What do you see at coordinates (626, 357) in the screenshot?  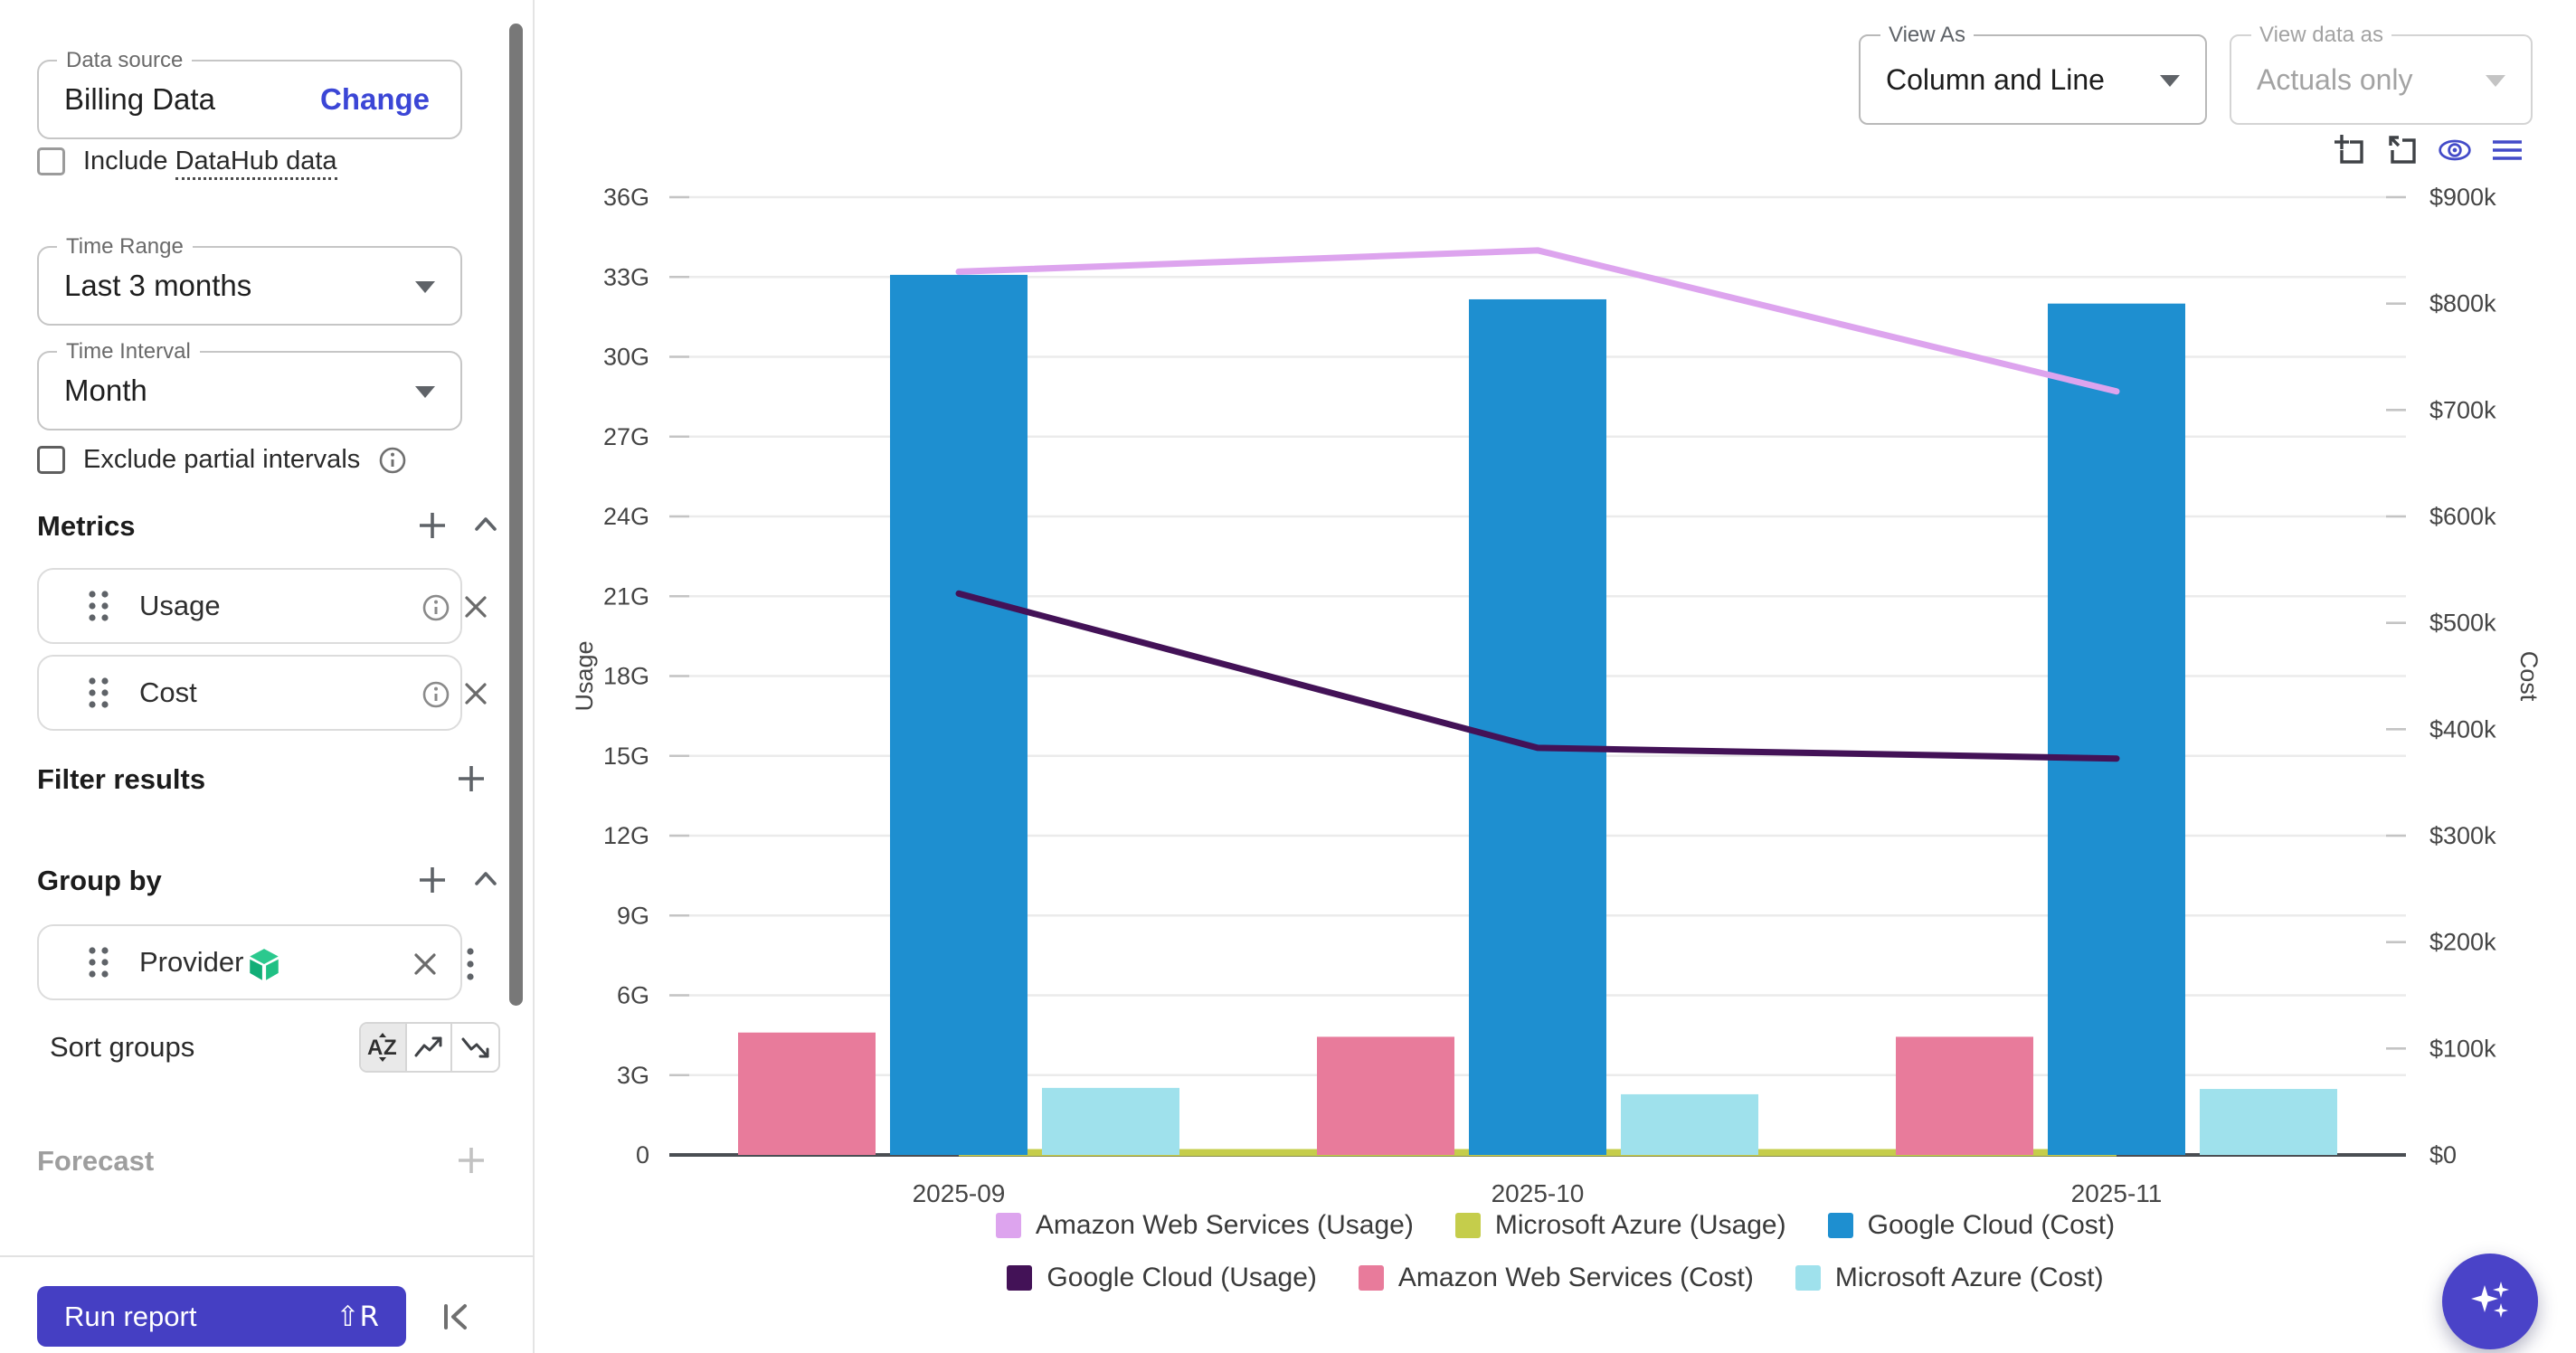 I see `usage-tick-label: 30G` at bounding box center [626, 357].